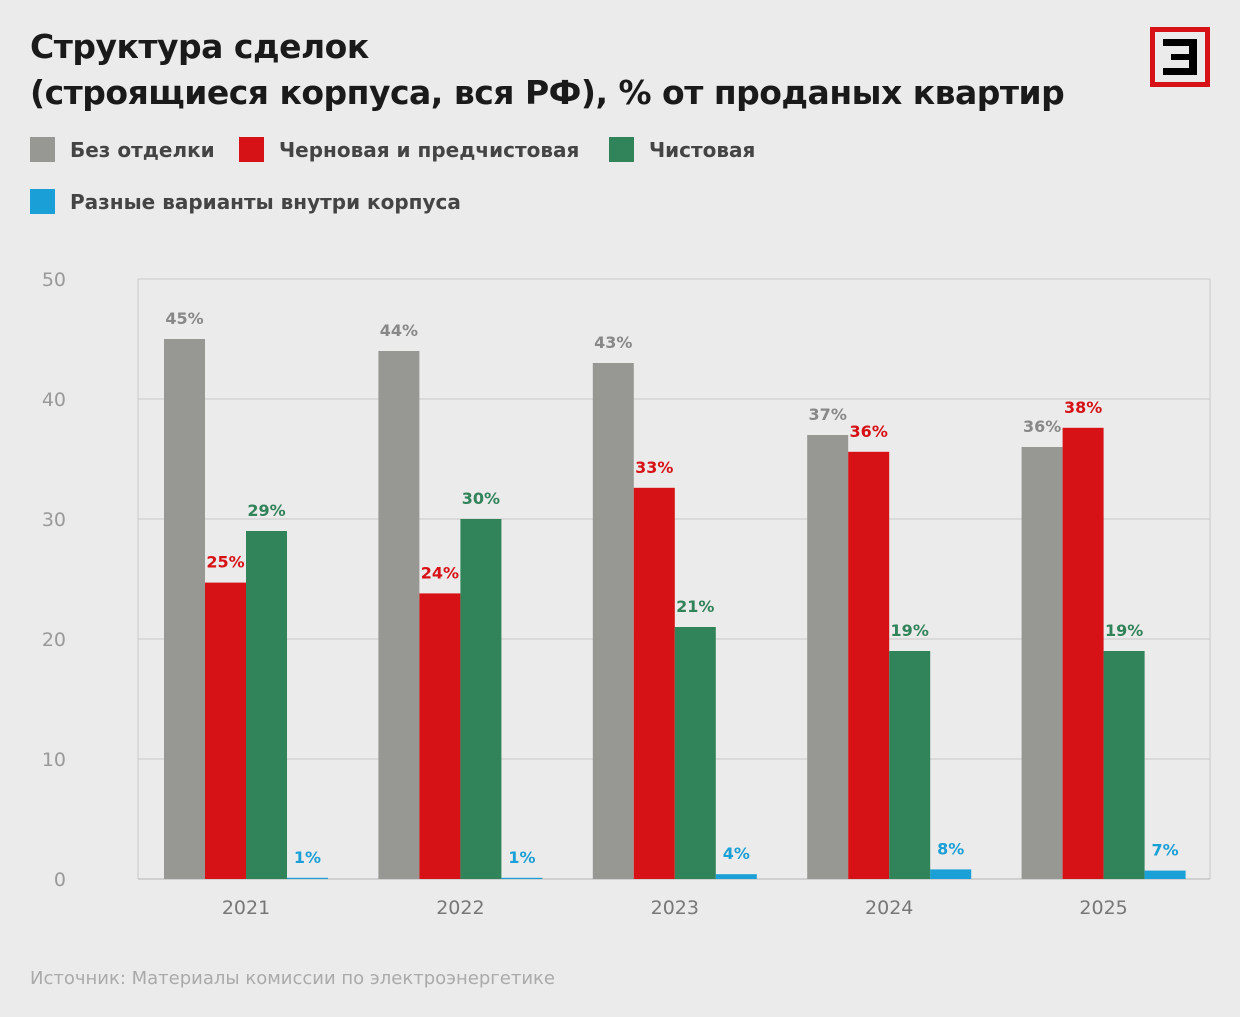 The image size is (1240, 1017). I want to click on data-label: 24%, so click(440, 572).